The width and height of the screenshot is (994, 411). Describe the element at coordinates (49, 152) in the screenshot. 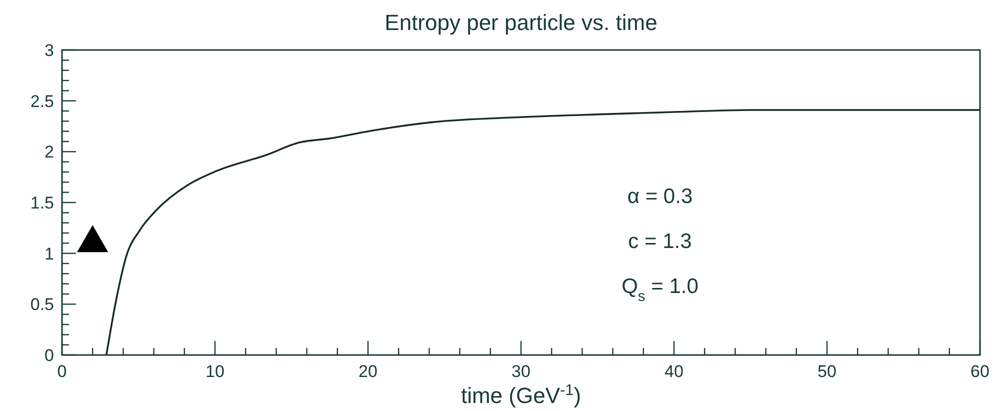

I see `y-tick-label: 2` at that location.